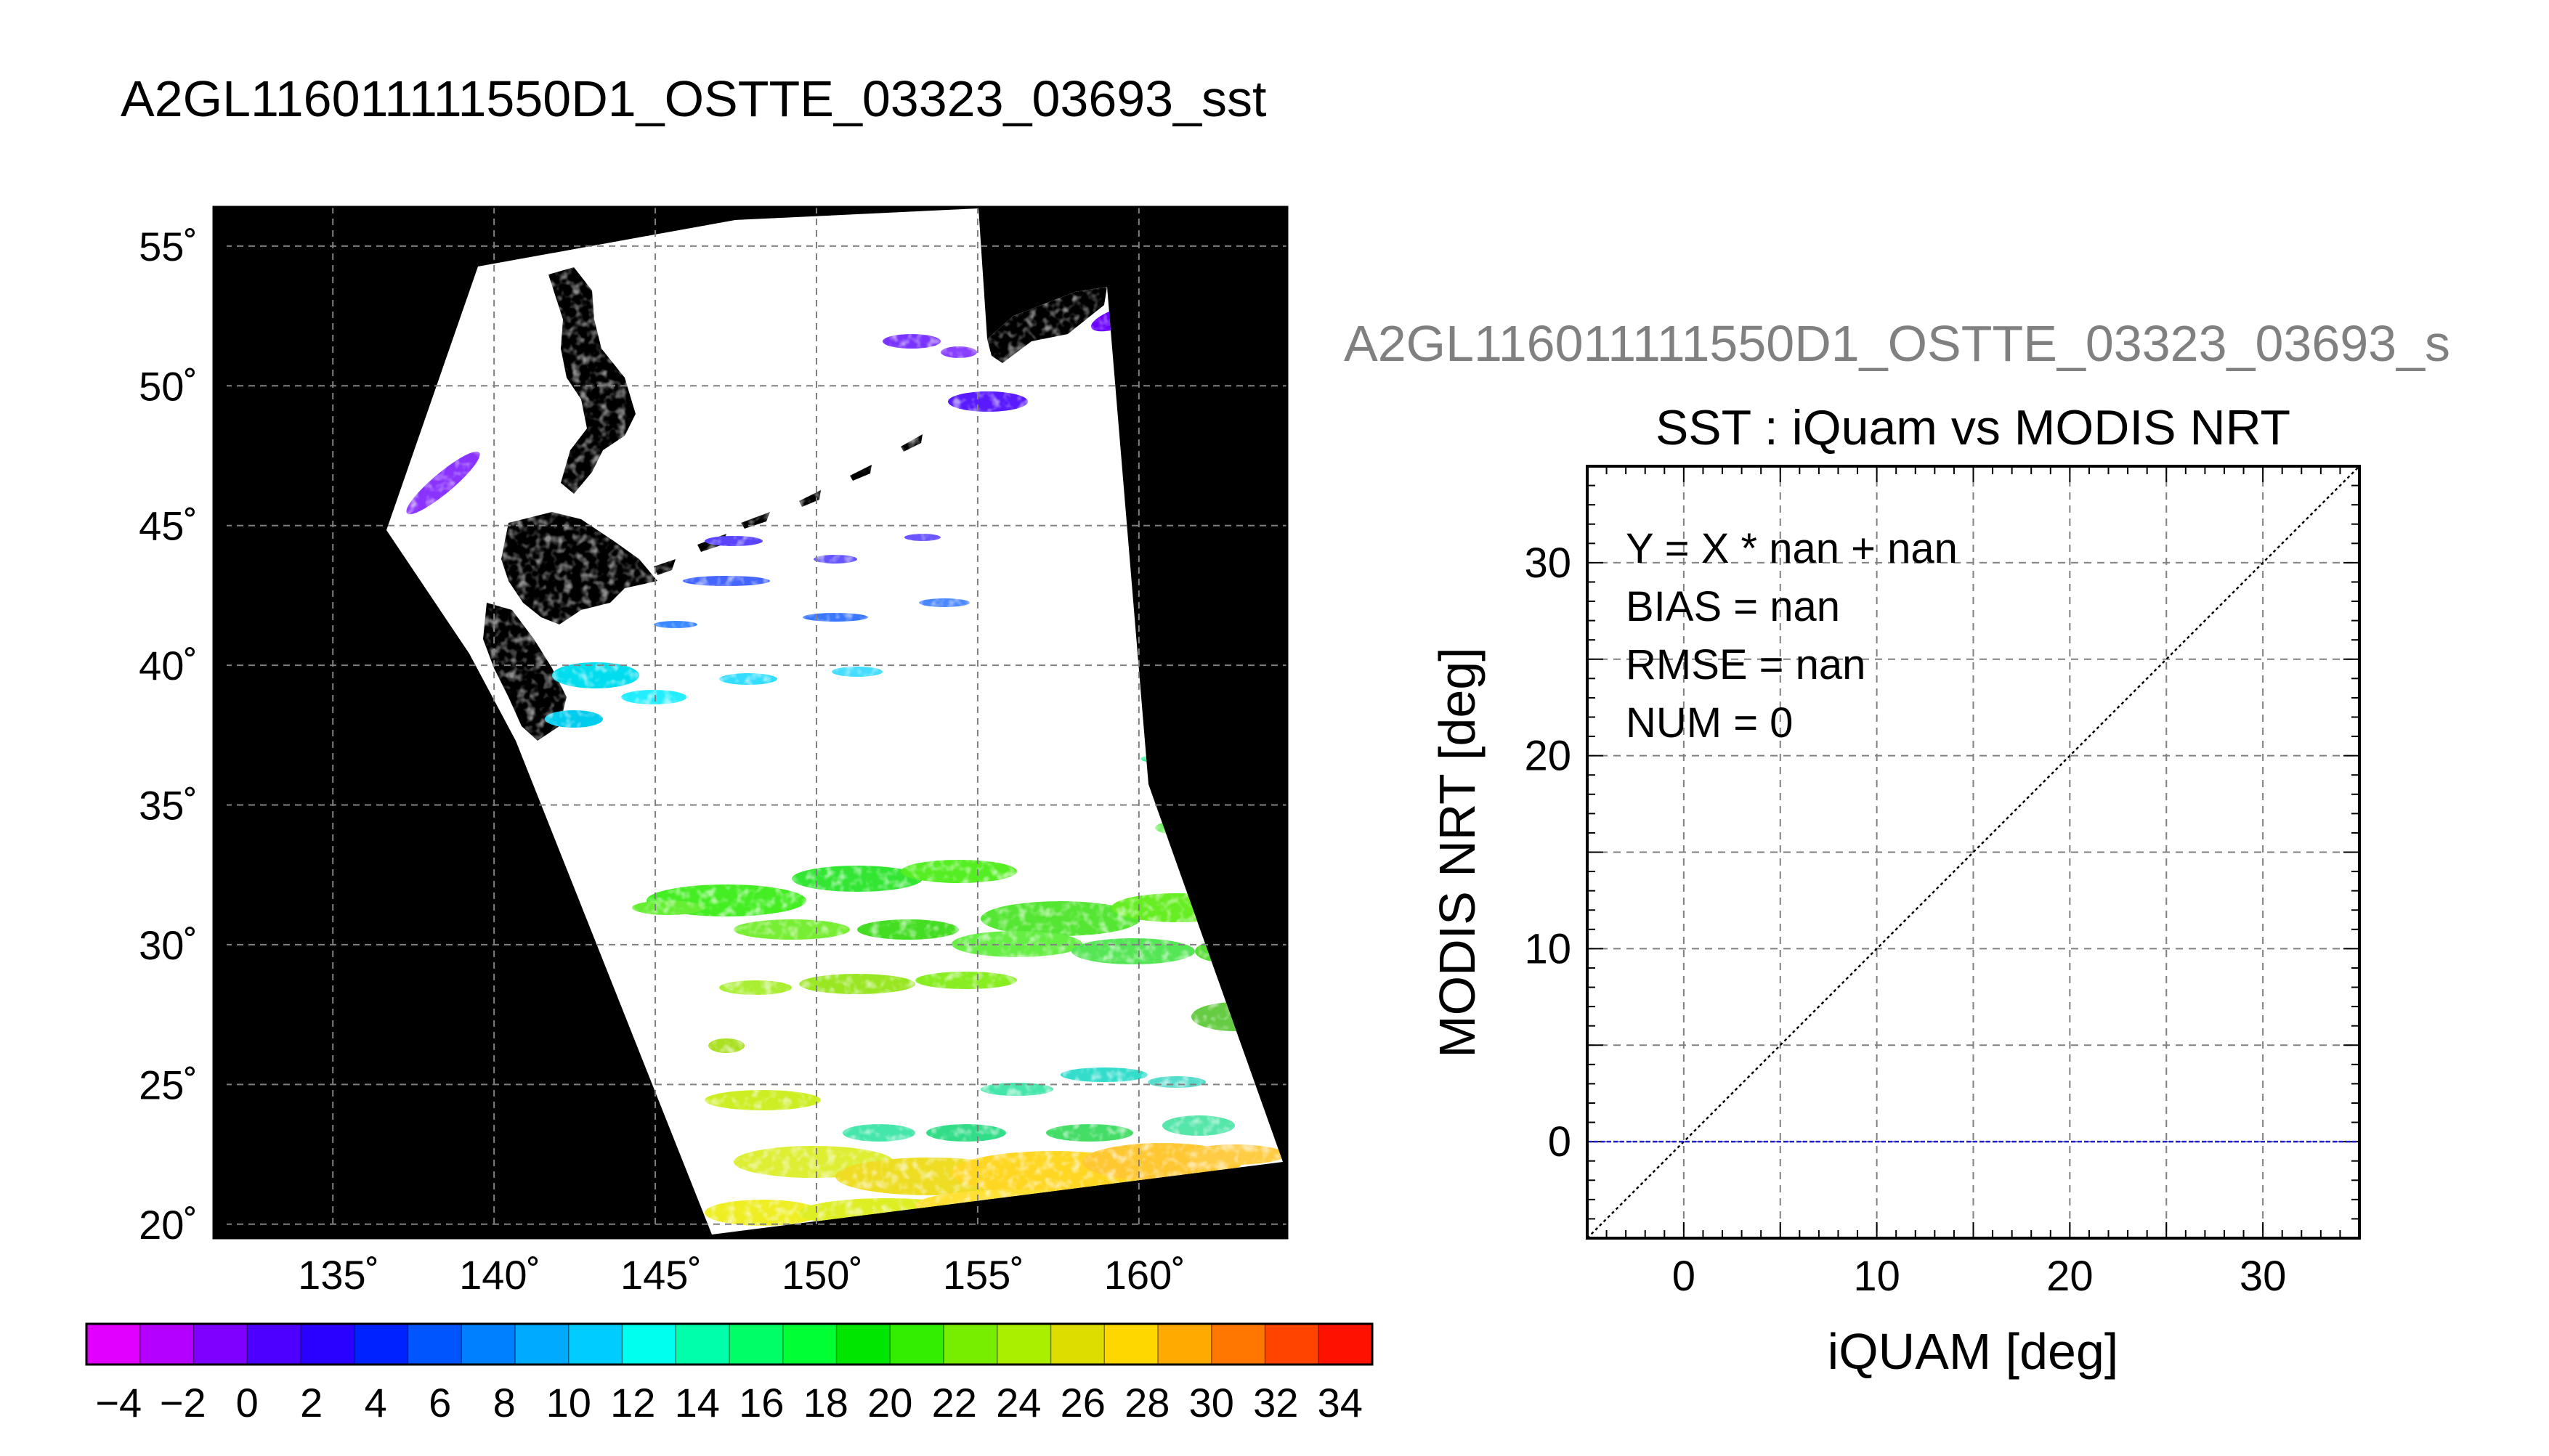 The image size is (2549, 1456). Describe the element at coordinates (440, 1403) in the screenshot. I see `colorbar-tick-label: 6` at that location.